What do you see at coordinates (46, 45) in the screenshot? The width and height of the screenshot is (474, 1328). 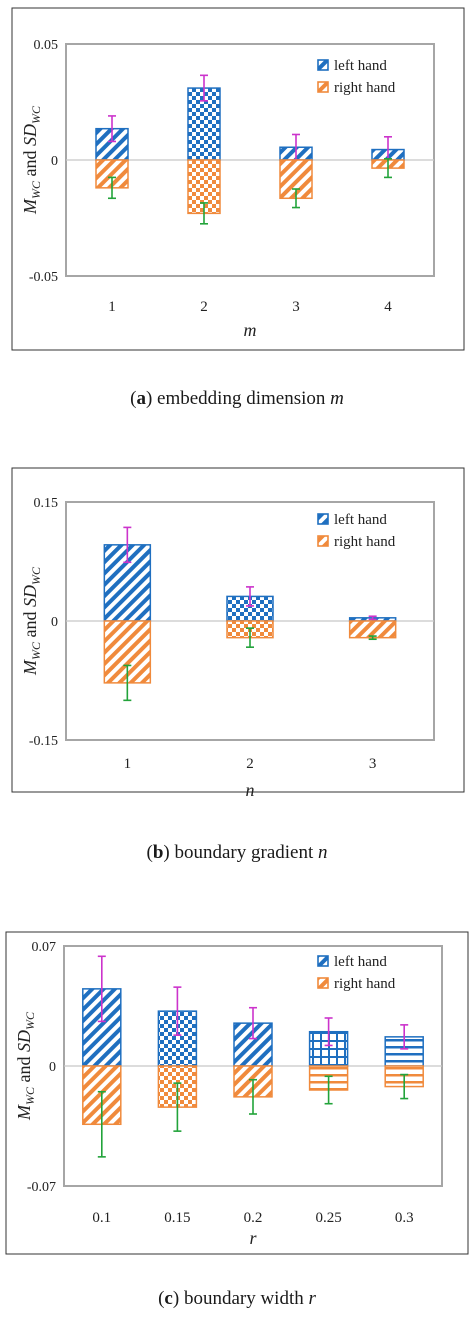 I see `y-tick-label: 0.05` at bounding box center [46, 45].